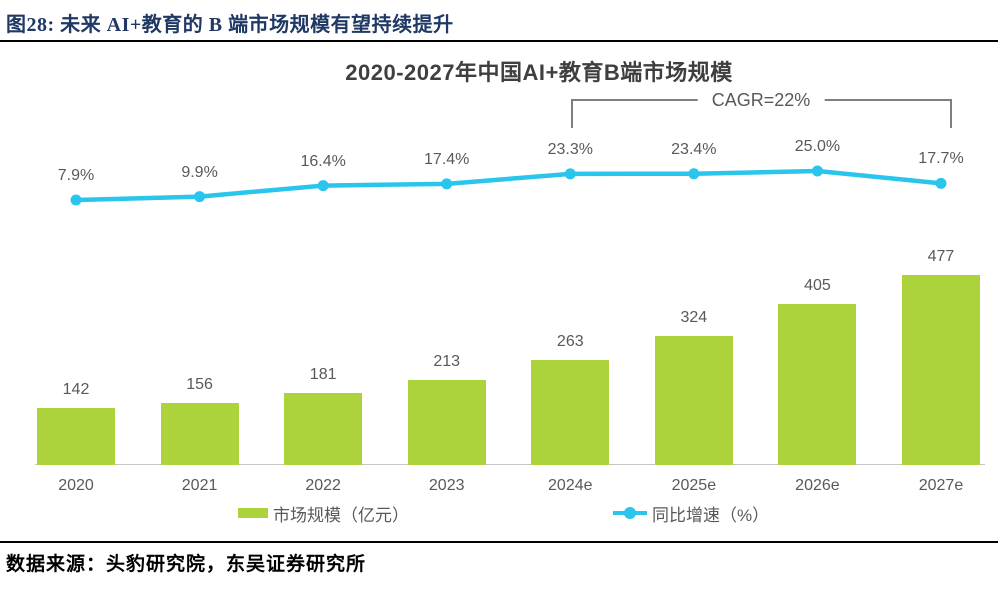  Describe the element at coordinates (323, 485) in the screenshot. I see `x-axis-tick-label: 2022` at that location.